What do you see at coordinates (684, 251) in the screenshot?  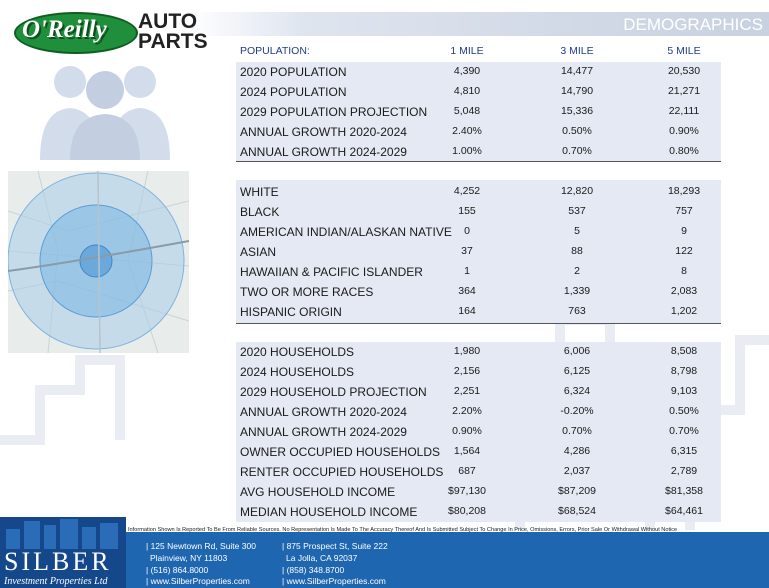 I see `value-5-mile: 122` at bounding box center [684, 251].